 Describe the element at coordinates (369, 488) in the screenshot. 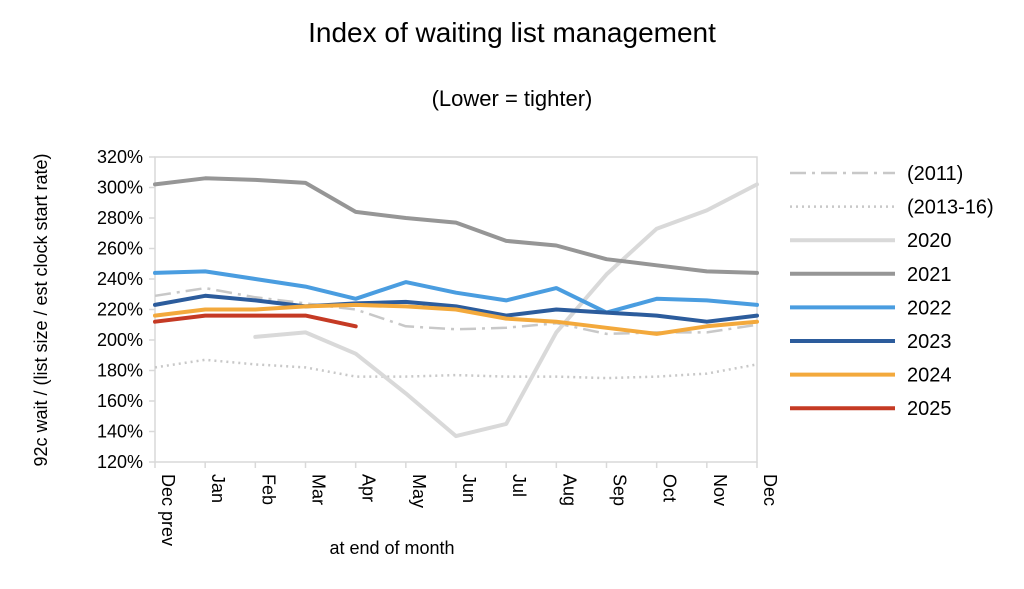

I see `x-tick-label: Apr` at that location.